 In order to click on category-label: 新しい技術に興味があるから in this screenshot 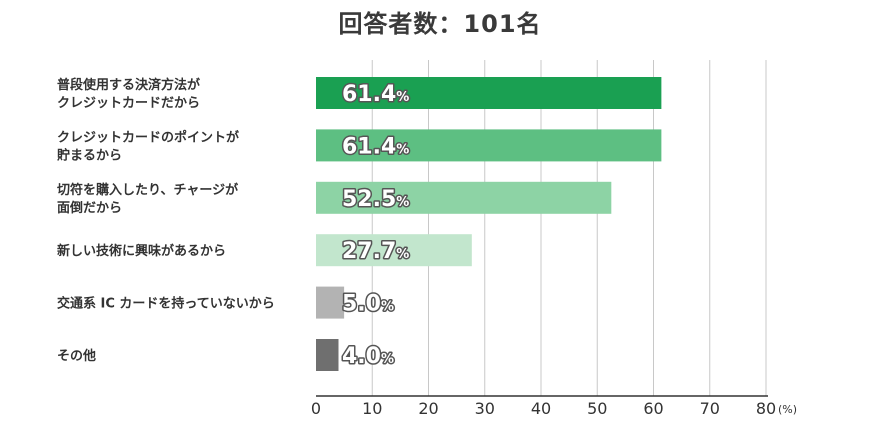, I will do `click(141, 251)`.